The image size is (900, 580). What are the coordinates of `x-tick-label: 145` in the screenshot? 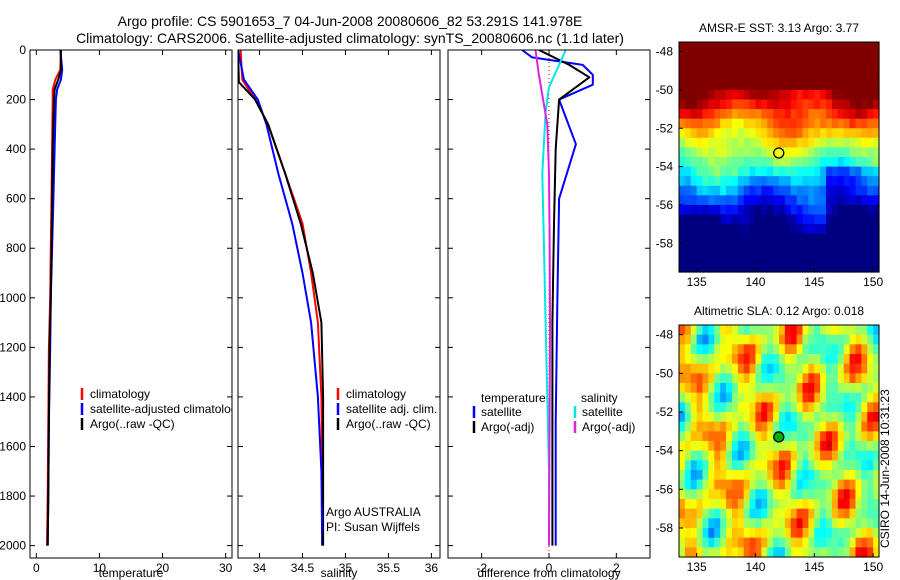 It's located at (814, 567).